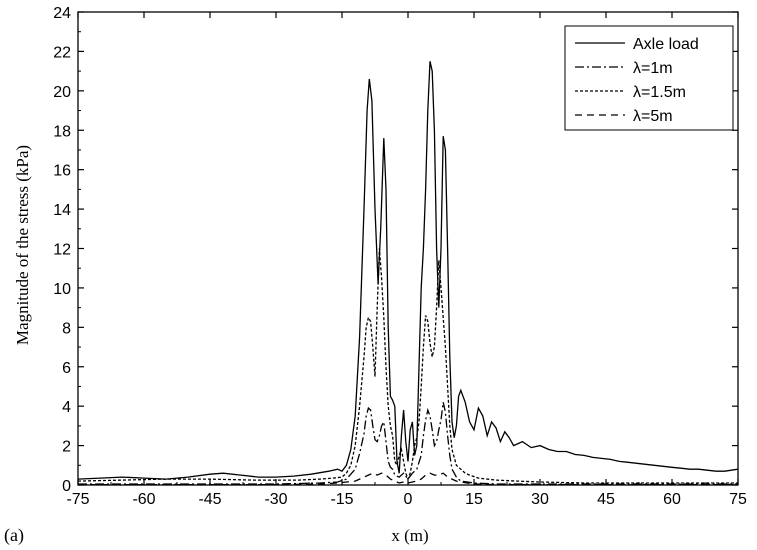 The height and width of the screenshot is (550, 757). Describe the element at coordinates (22, 245) in the screenshot. I see `y-axis-title: Magnitude of the stress (kPa)` at that location.